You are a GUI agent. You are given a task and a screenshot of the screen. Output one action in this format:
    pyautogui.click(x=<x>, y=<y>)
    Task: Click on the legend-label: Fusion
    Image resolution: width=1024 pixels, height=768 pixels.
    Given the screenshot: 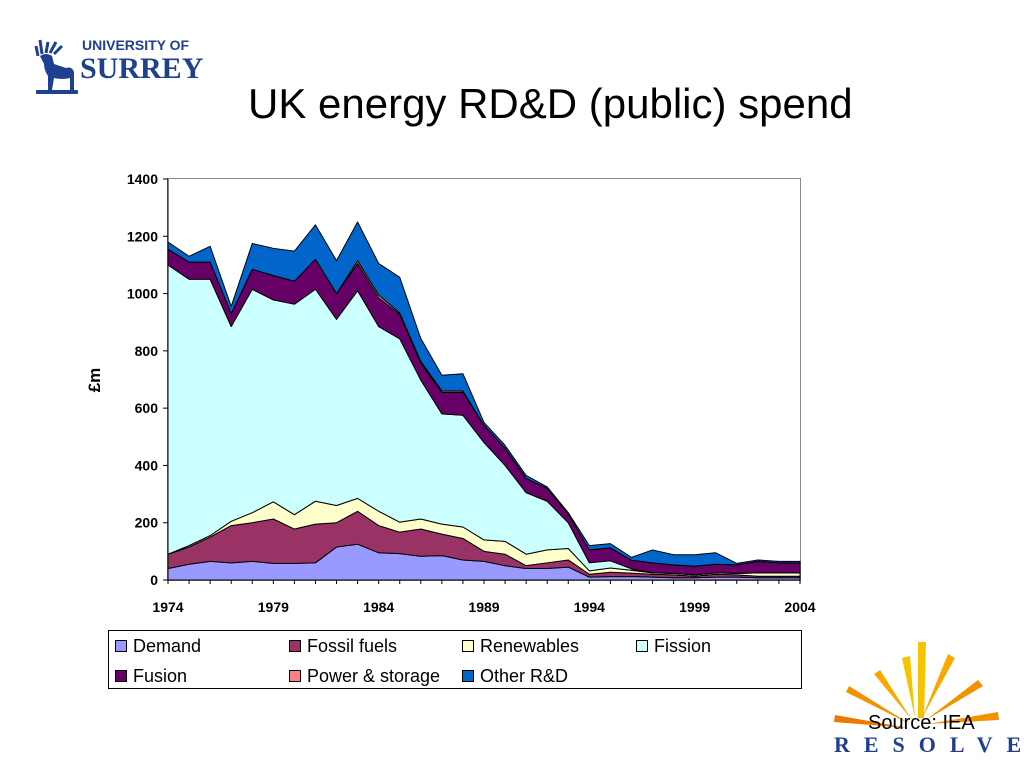 What is the action you would take?
    pyautogui.click(x=160, y=675)
    